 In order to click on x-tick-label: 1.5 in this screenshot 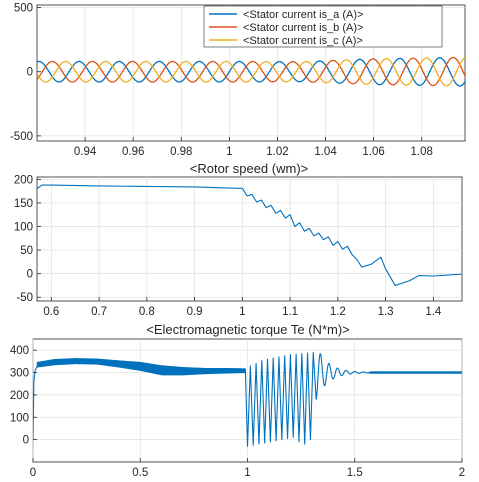, I will do `click(355, 473)`.